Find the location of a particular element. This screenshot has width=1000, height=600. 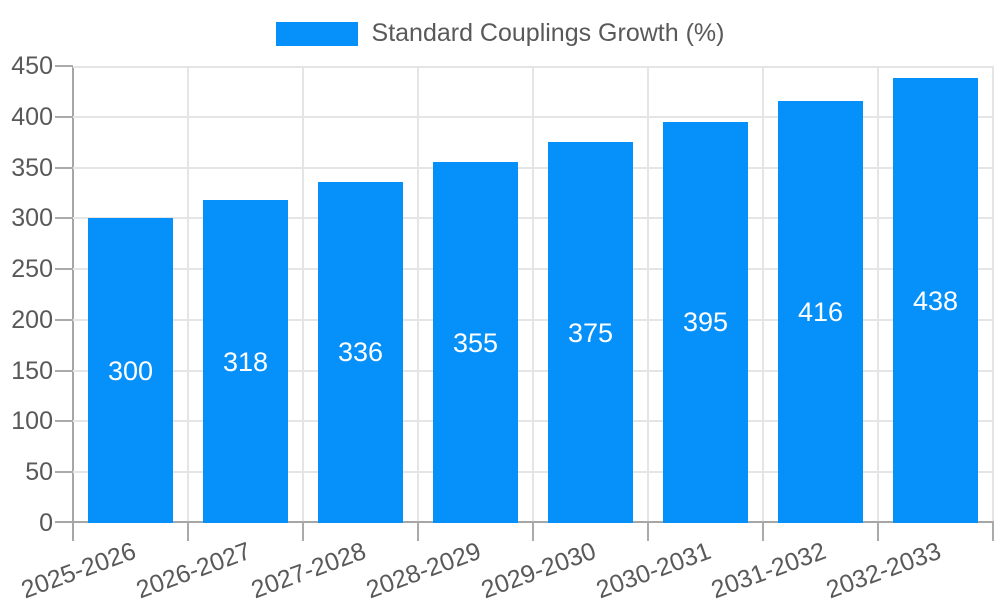

legend: Standard Couplings Growth (%) is located at coordinates (500, 33).